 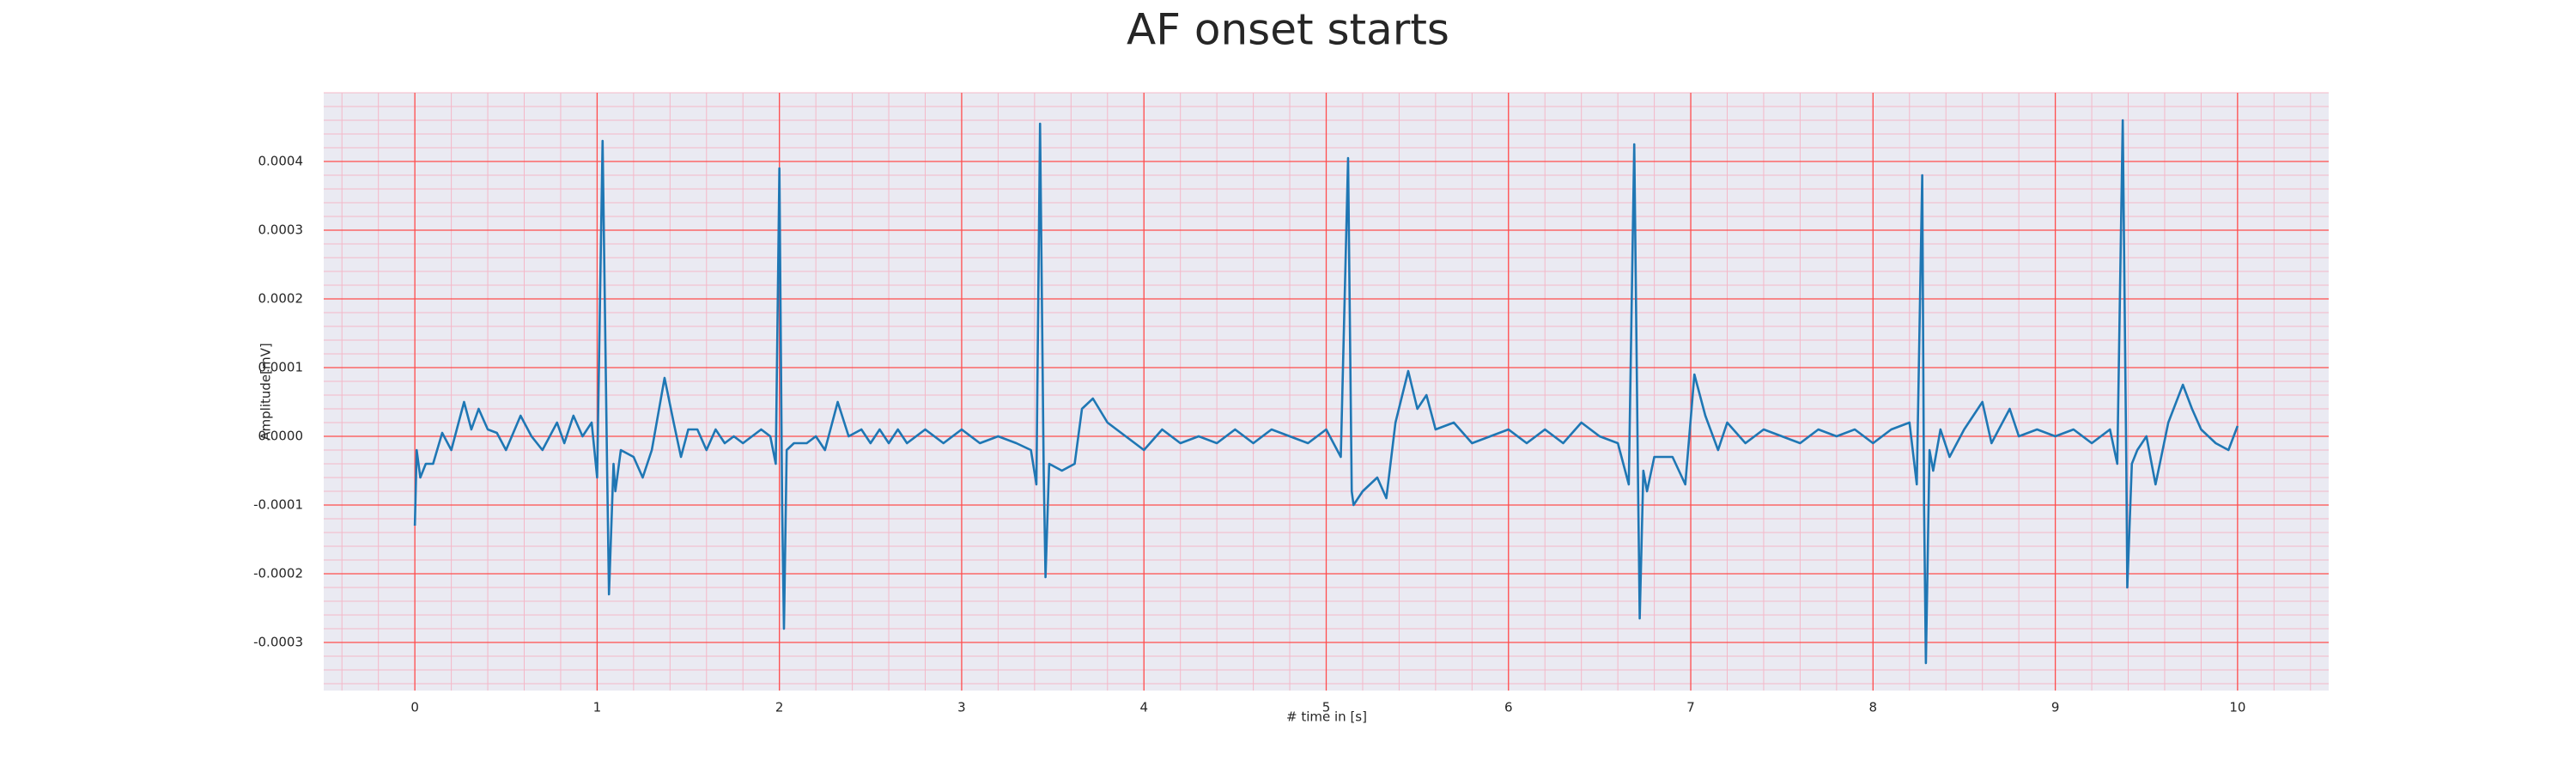 What do you see at coordinates (962, 707) in the screenshot?
I see `x-tick-label: 3` at bounding box center [962, 707].